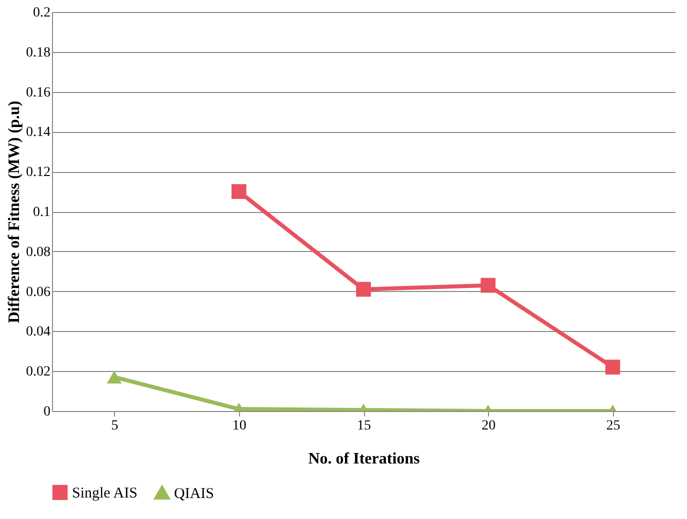  I want to click on y-tick-label: 0.02, so click(38, 372).